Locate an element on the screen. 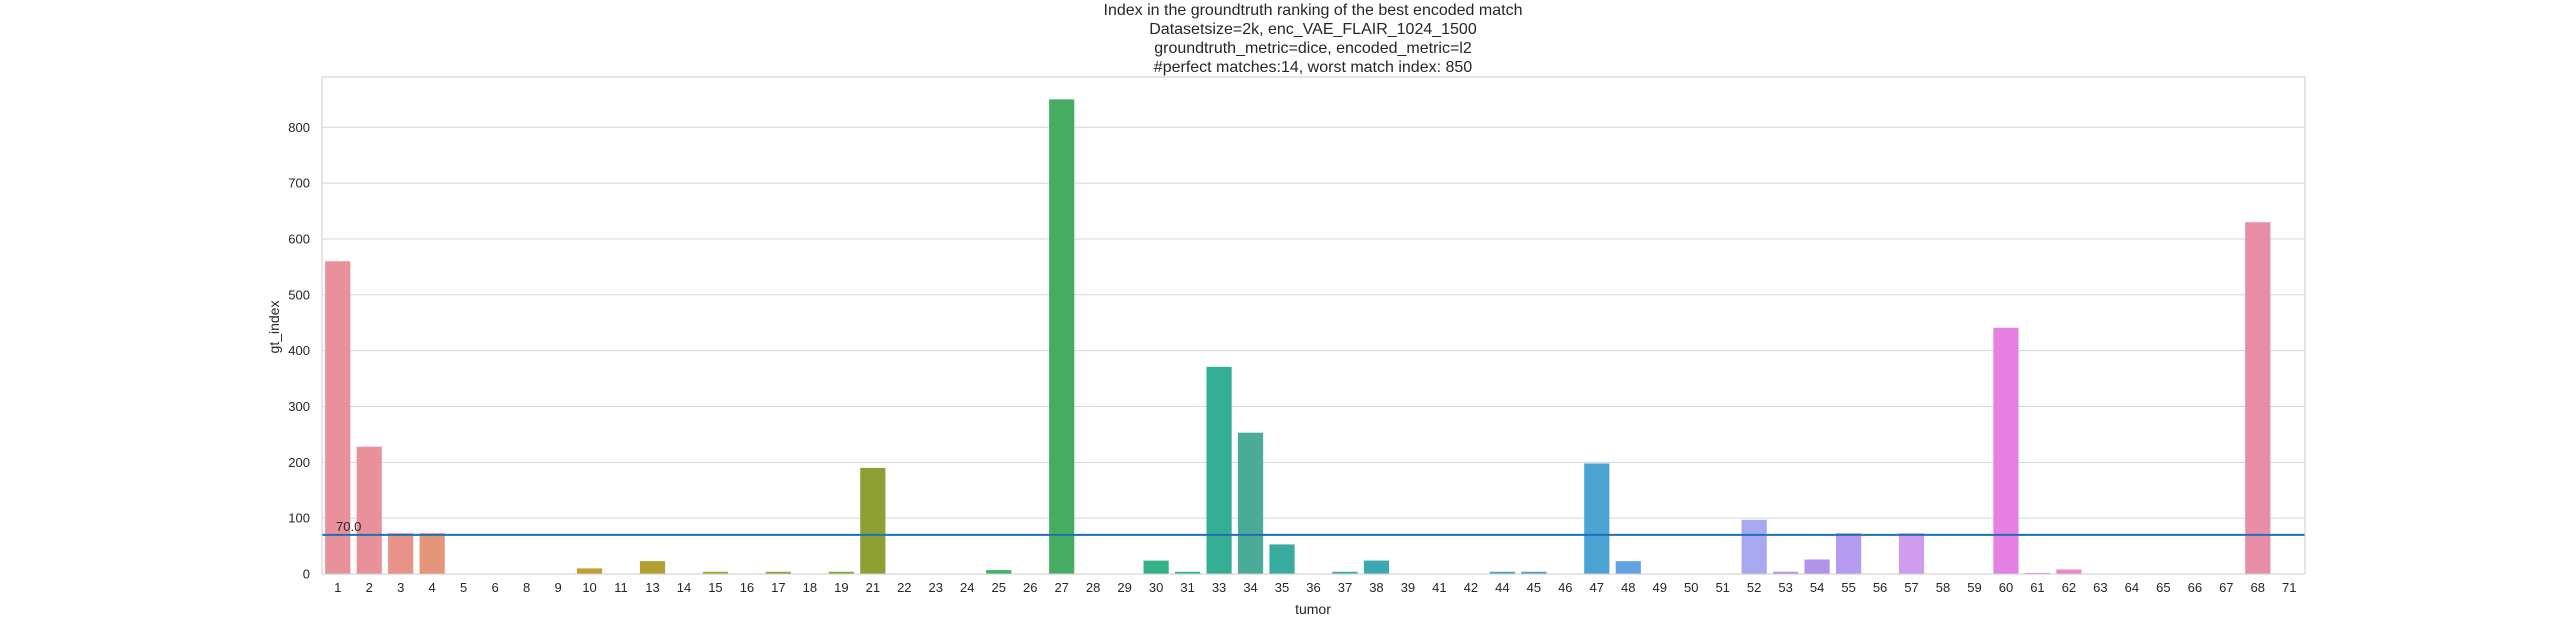  y-tick-labels: 0 100 200 300 400 500 600 700 800 is located at coordinates (299, 351).